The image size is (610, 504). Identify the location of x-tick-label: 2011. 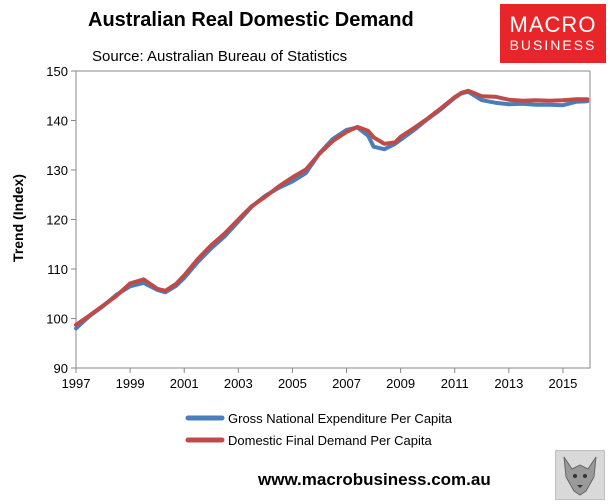
(455, 383).